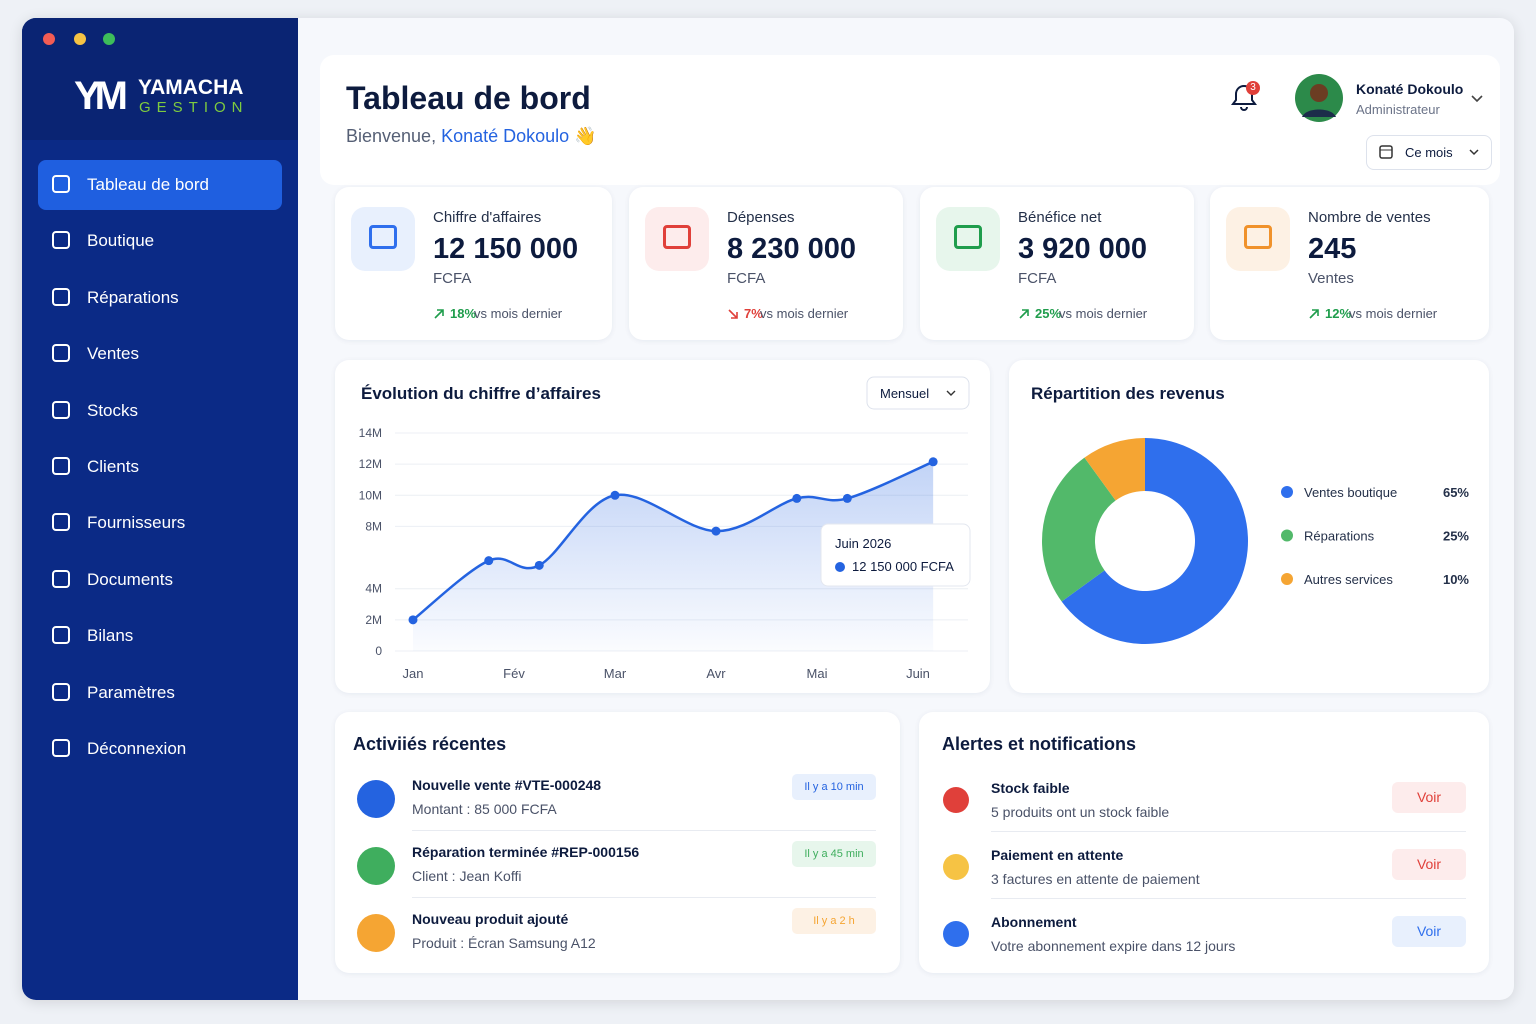  I want to click on menu-label: Tableau de bord, so click(148, 184).